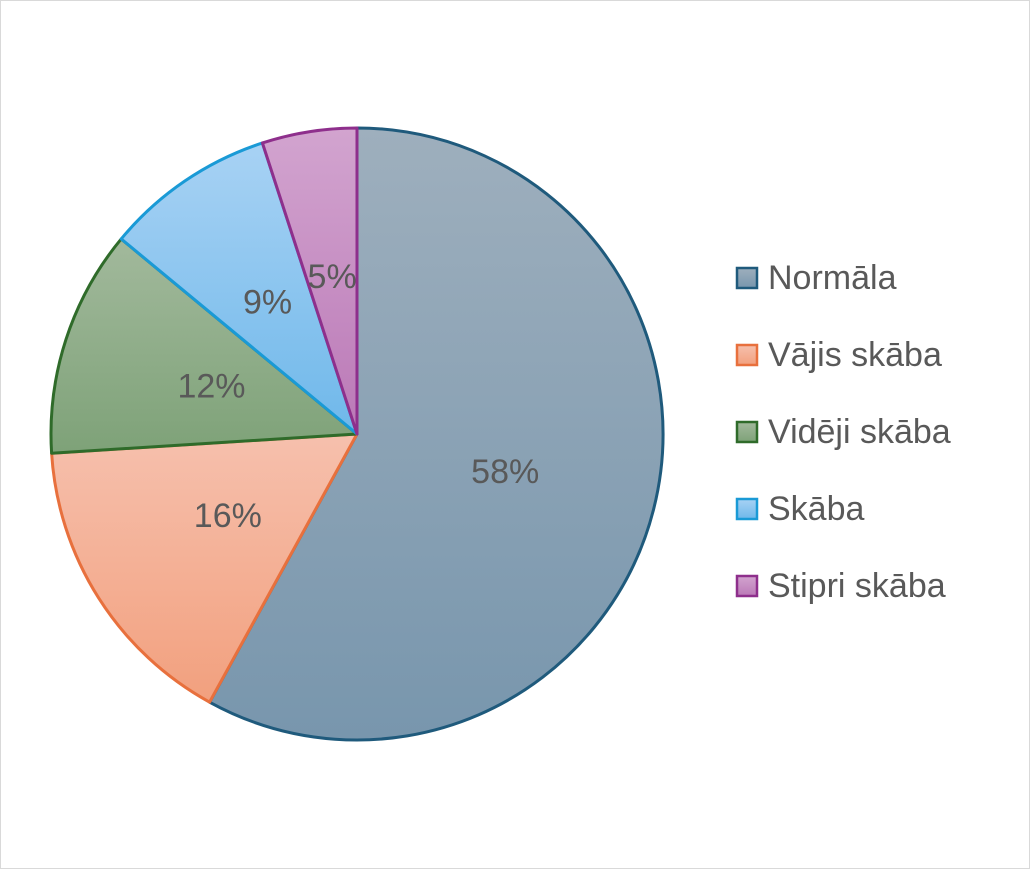 This screenshot has height=869, width=1030. What do you see at coordinates (855, 355) in the screenshot?
I see `legend-label-vajis-skaba: Vājis skāba` at bounding box center [855, 355].